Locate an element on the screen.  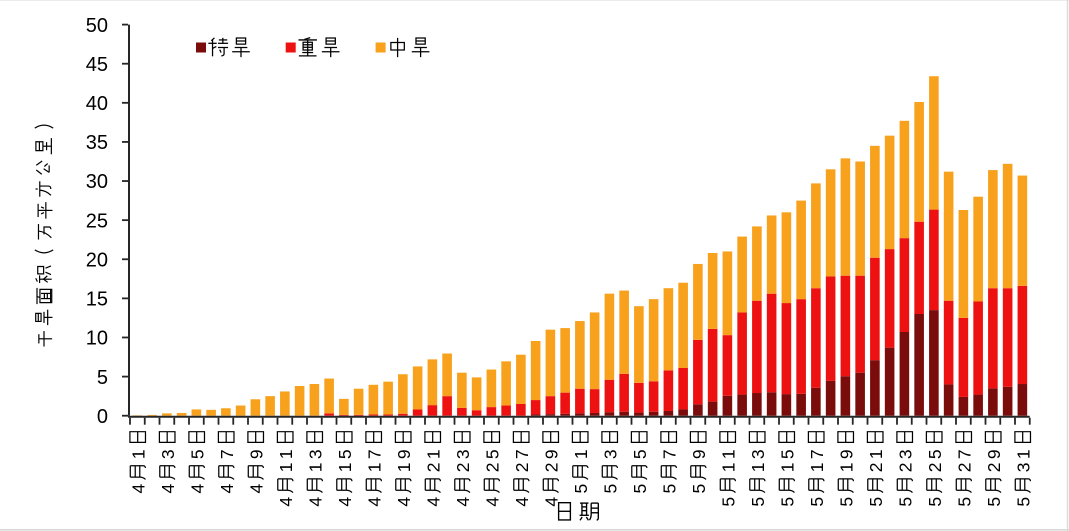
svg-text: 50 is located at coordinates (97, 26).